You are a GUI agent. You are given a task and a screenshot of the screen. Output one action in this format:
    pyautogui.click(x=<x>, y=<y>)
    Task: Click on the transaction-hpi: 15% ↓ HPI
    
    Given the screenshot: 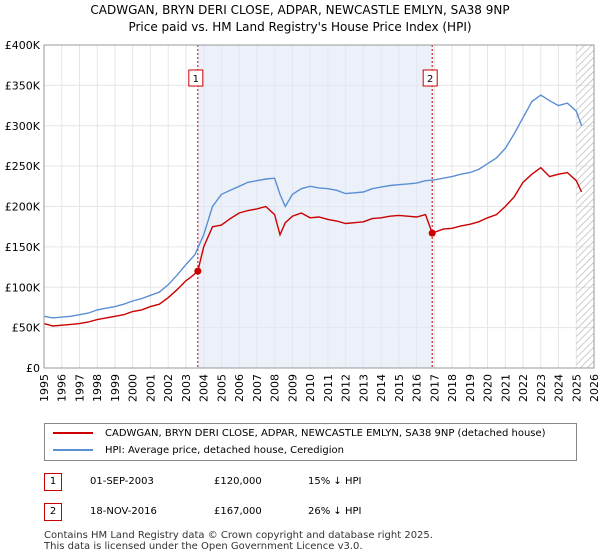 What is the action you would take?
    pyautogui.click(x=335, y=481)
    